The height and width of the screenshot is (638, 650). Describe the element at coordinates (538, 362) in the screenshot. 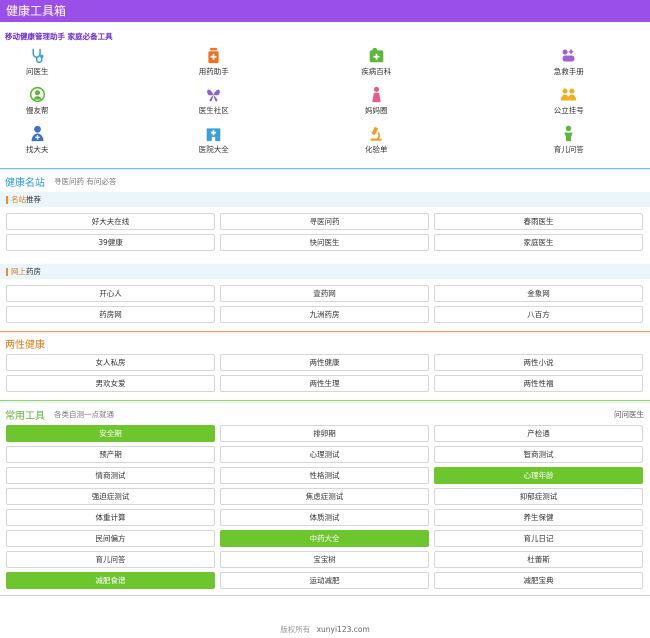

I see `gender-health-button: 两性小说` at that location.